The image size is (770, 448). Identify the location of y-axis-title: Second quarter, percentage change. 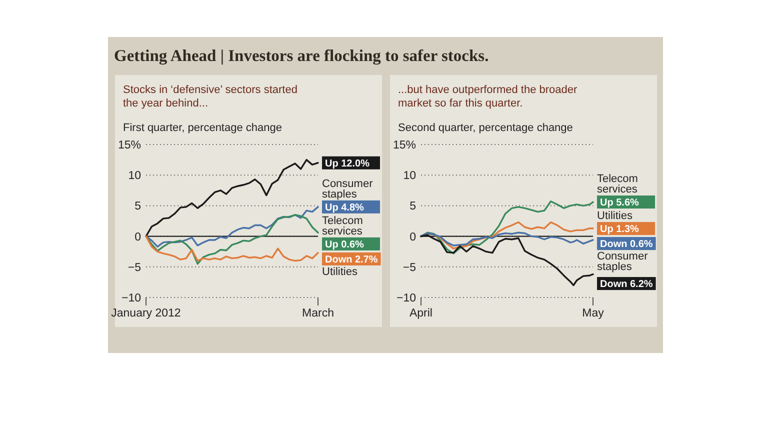
(485, 128).